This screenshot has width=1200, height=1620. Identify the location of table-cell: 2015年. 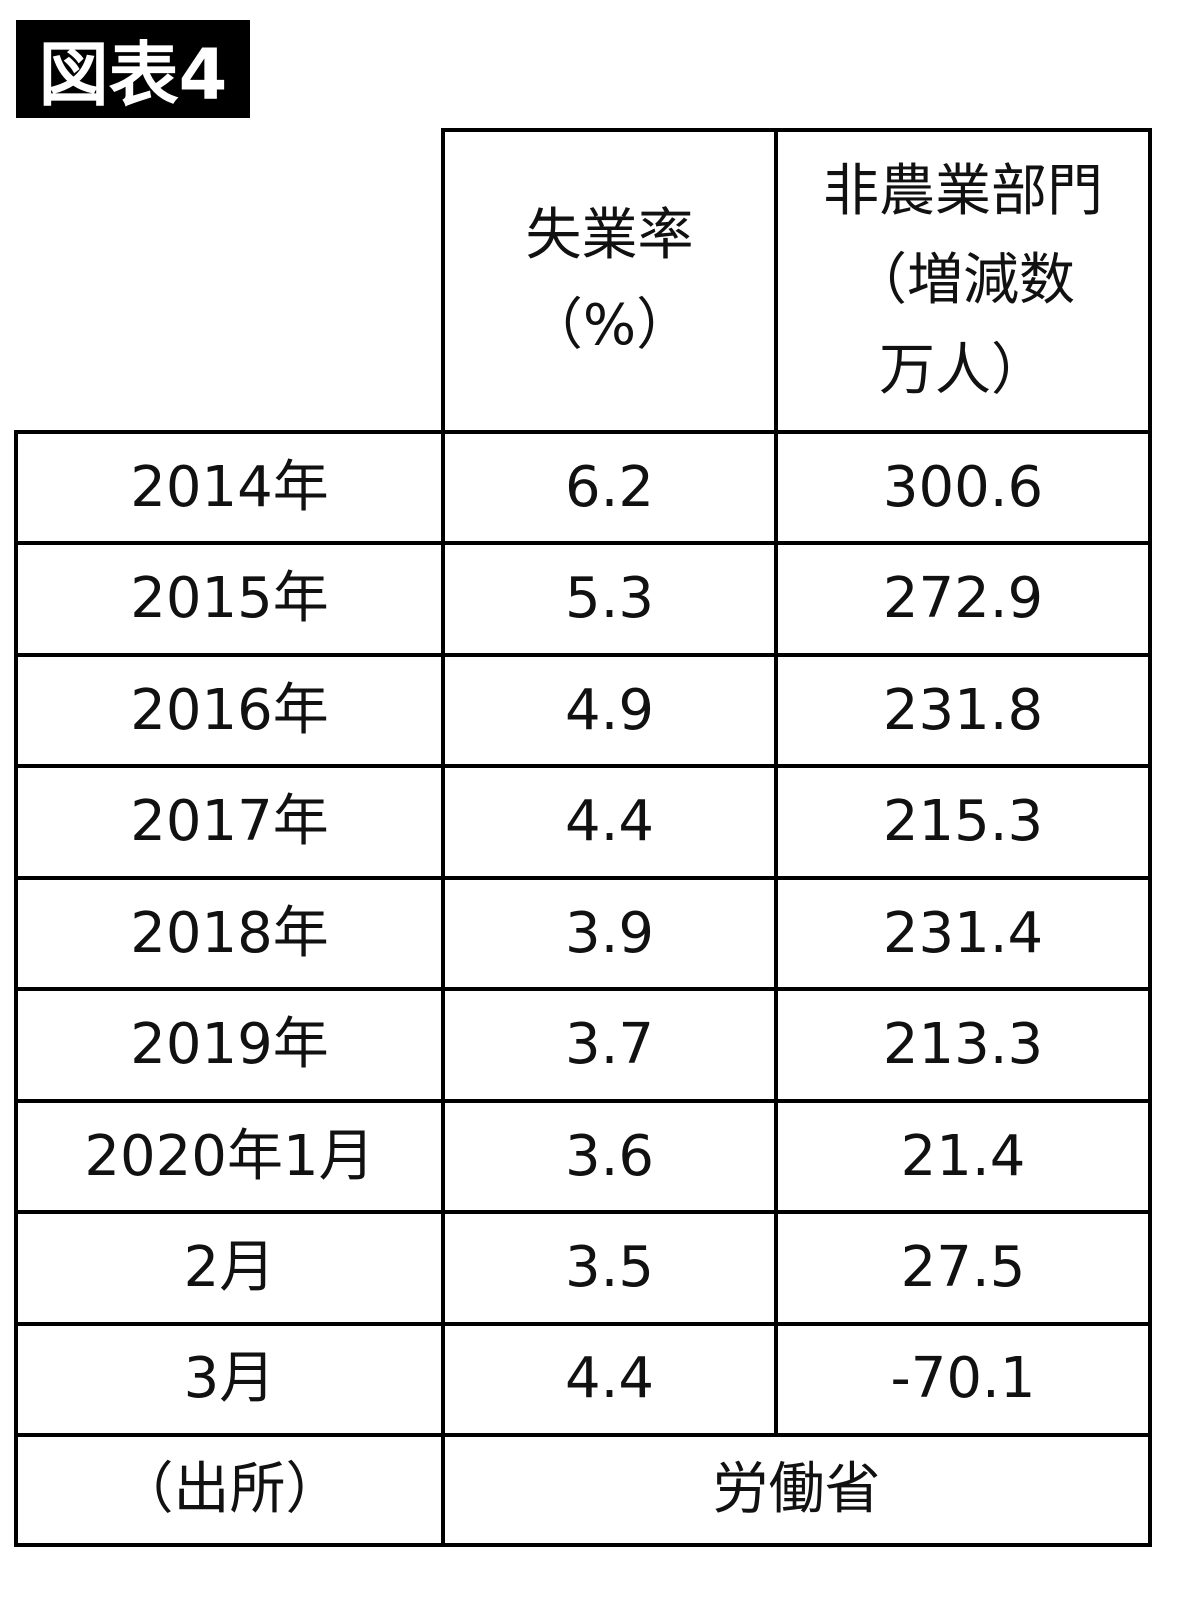
(229, 599).